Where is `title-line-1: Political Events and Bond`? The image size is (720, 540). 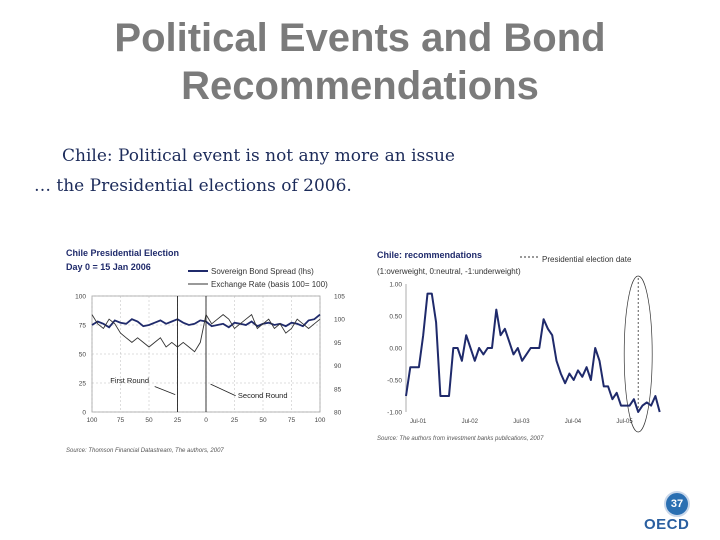
title-line-1: Political Events and Bond is located at coordinates (360, 38).